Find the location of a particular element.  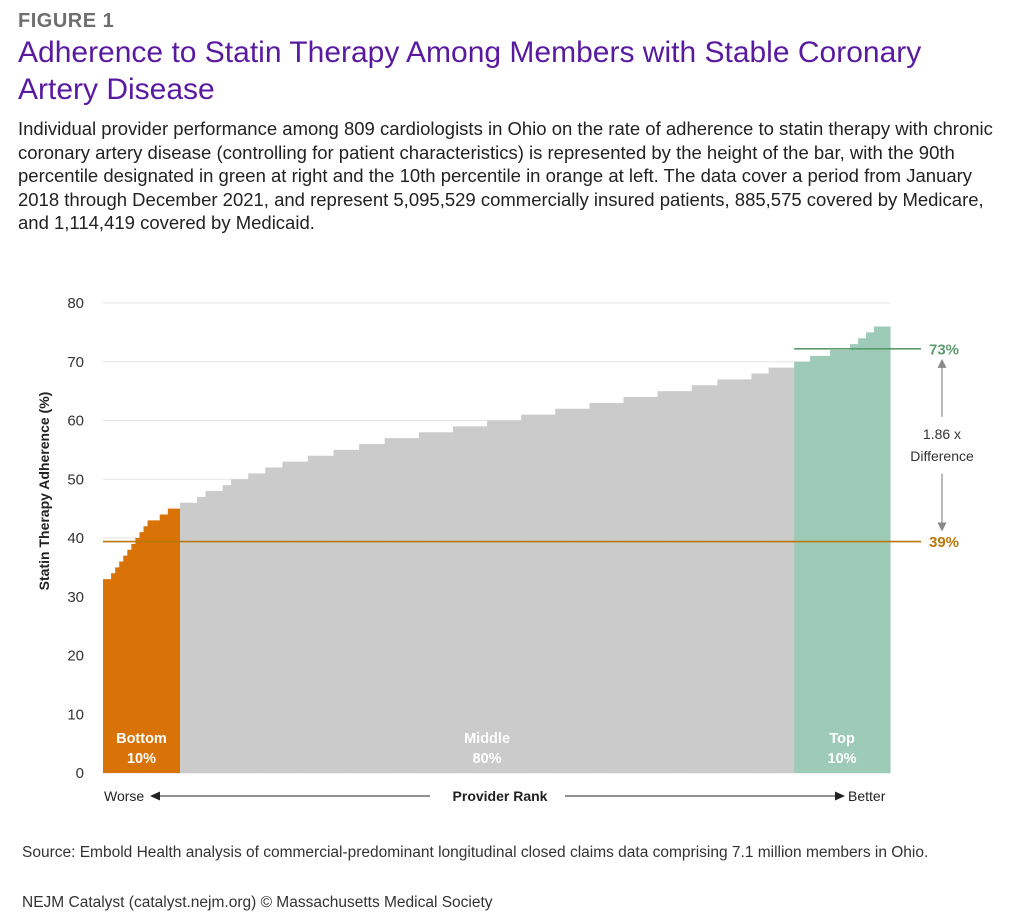

group-label-top: Top is located at coordinates (842, 739).